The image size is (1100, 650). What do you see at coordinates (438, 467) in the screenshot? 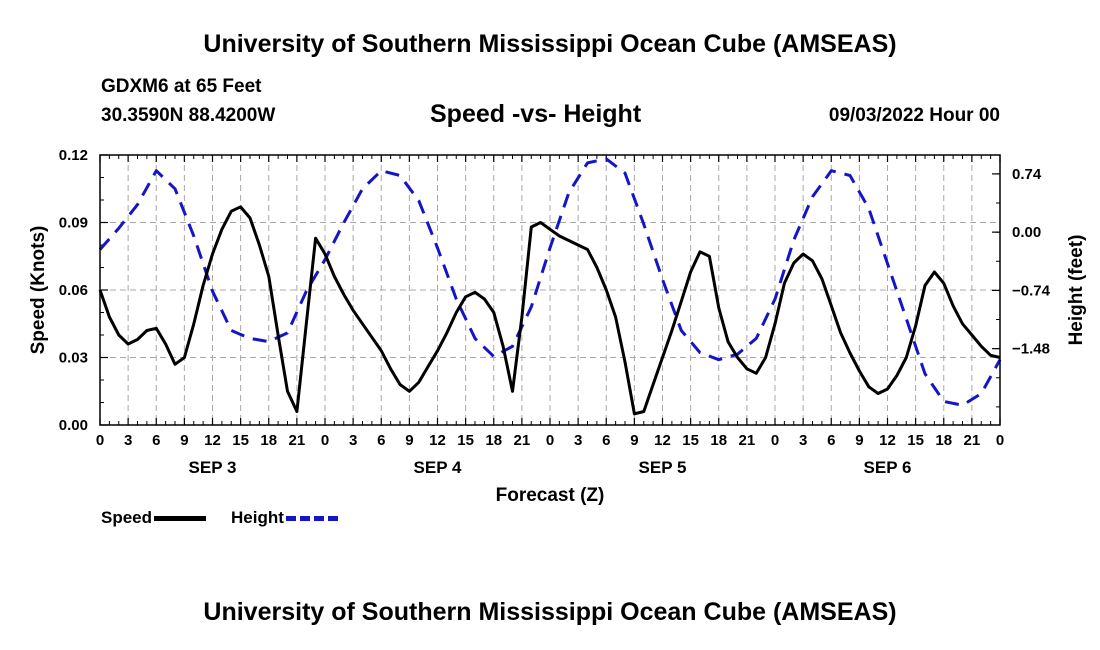
I see `day-label: SEP 4` at bounding box center [438, 467].